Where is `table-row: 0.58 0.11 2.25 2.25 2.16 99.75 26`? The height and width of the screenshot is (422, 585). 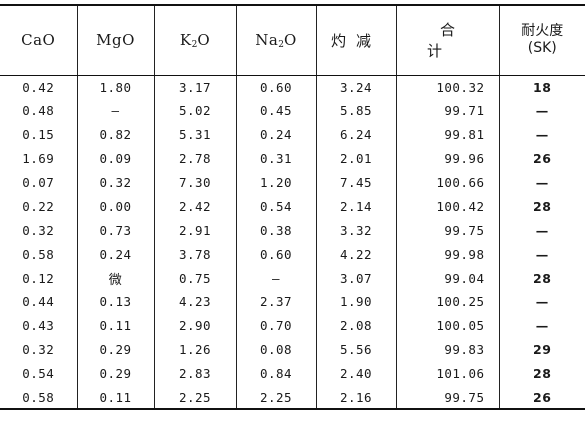 table-row: 0.58 0.11 2.25 2.25 2.16 99.75 26 is located at coordinates (292, 398).